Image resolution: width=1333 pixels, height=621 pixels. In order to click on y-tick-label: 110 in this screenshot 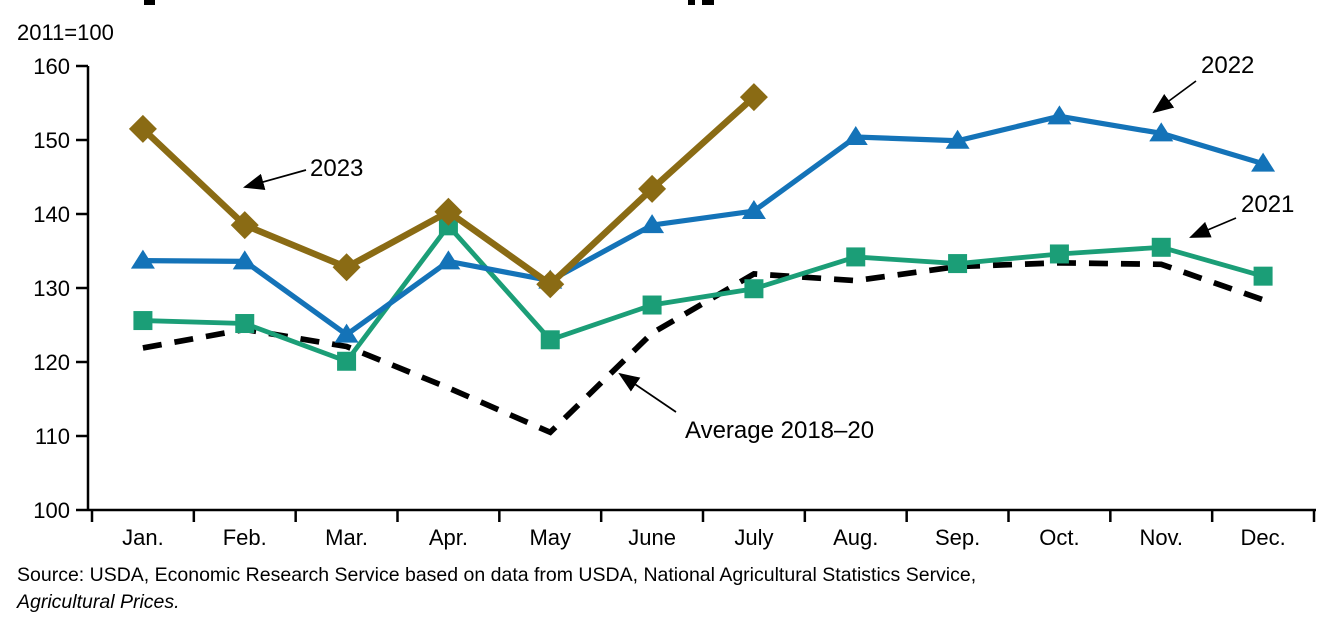, I will do `click(52, 436)`.